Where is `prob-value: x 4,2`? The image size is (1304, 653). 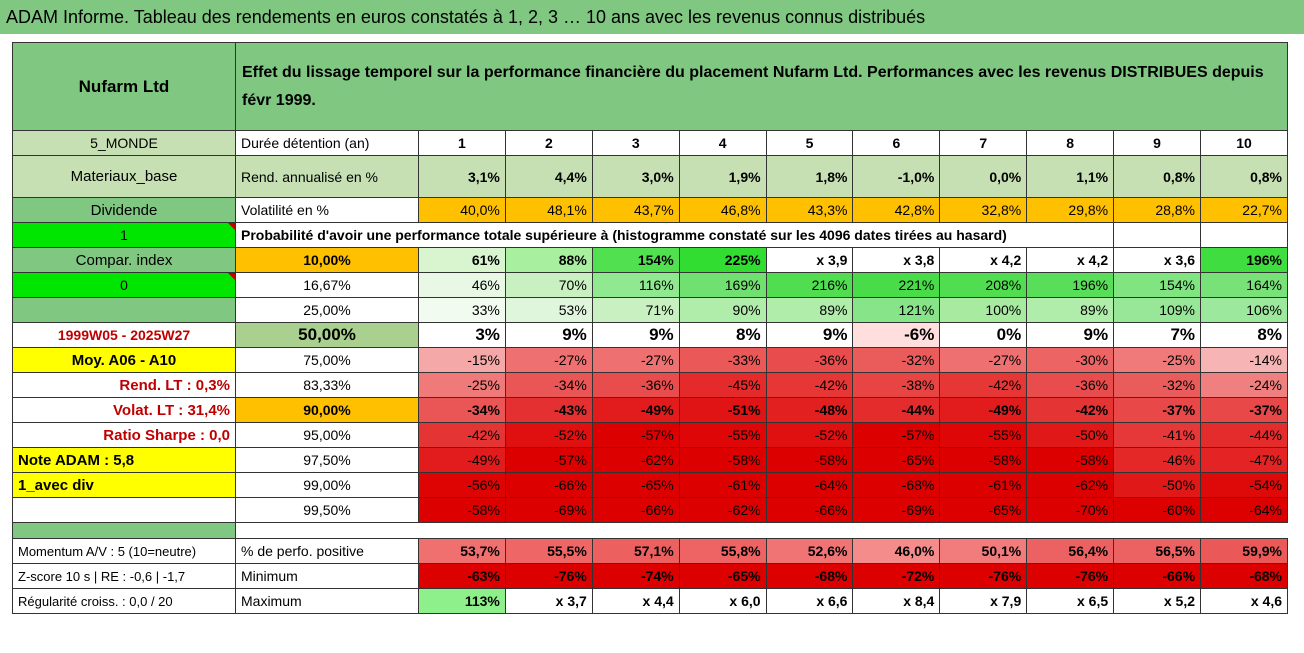
prob-value: x 4,2 is located at coordinates (983, 260).